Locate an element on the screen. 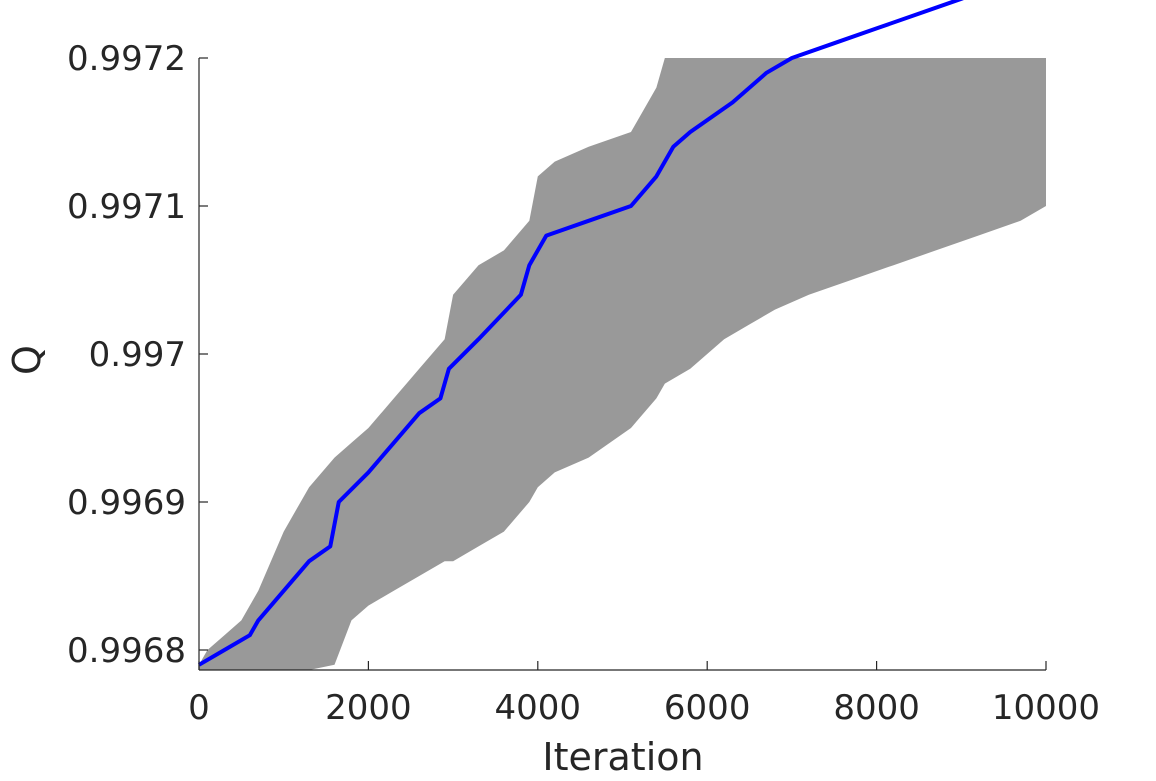 Image resolution: width=1156 pixels, height=781 pixels. x-tick-label: 0 is located at coordinates (199, 708).